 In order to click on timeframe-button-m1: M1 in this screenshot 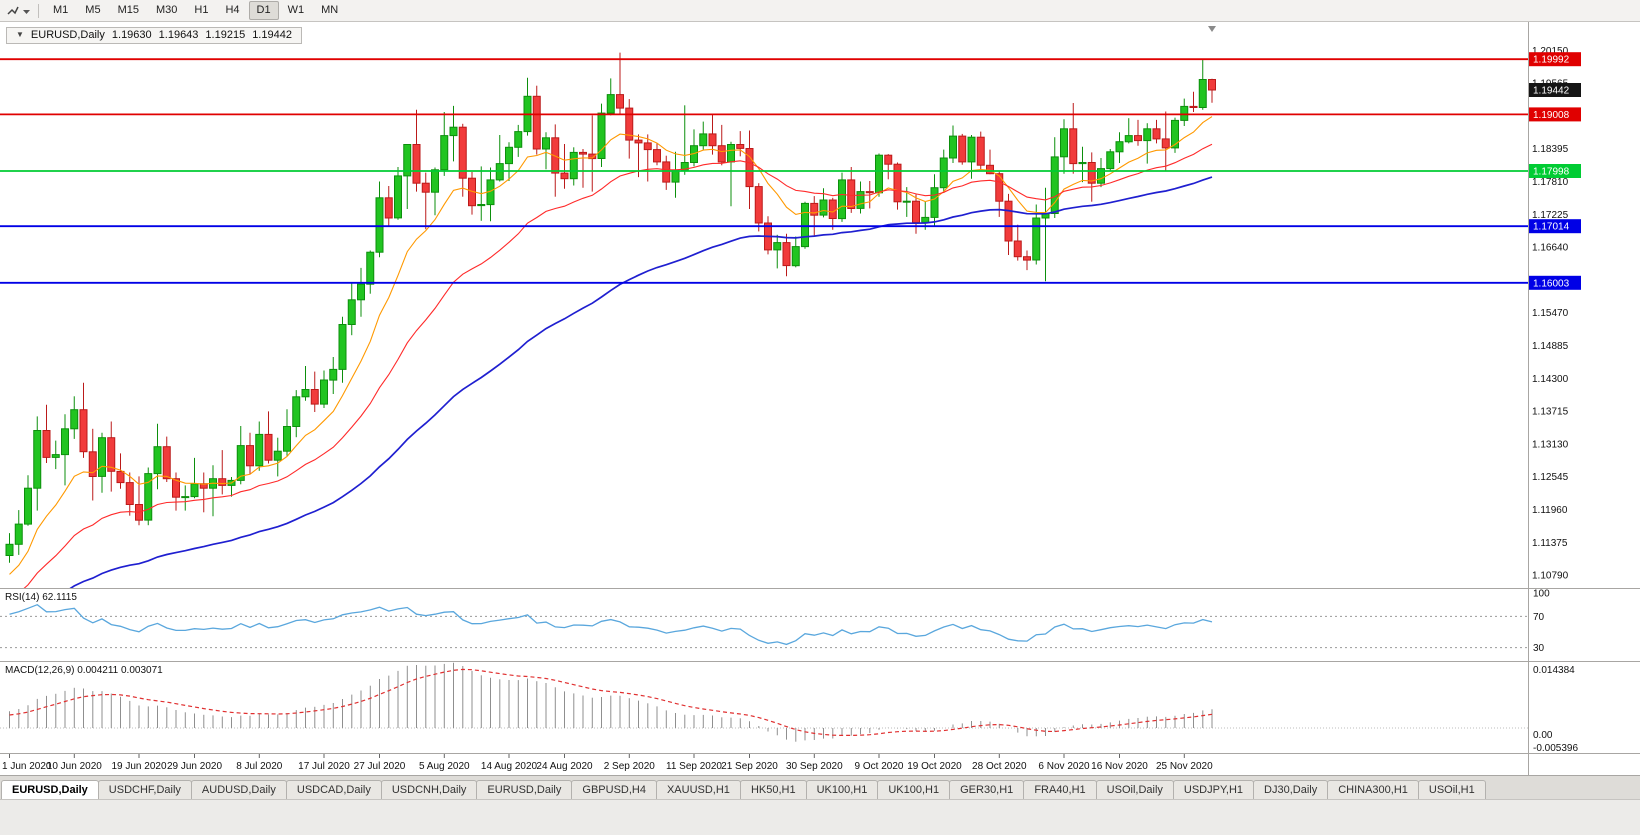, I will do `click(61, 10)`.